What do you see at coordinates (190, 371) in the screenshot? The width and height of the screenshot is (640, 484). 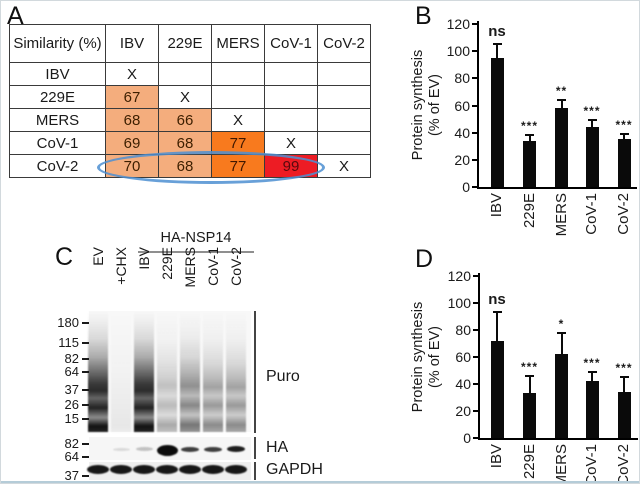 I see `puro-lane-MERS` at bounding box center [190, 371].